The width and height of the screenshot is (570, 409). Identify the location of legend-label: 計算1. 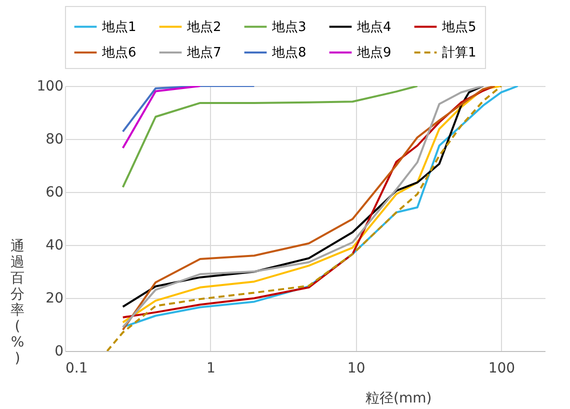
(459, 53).